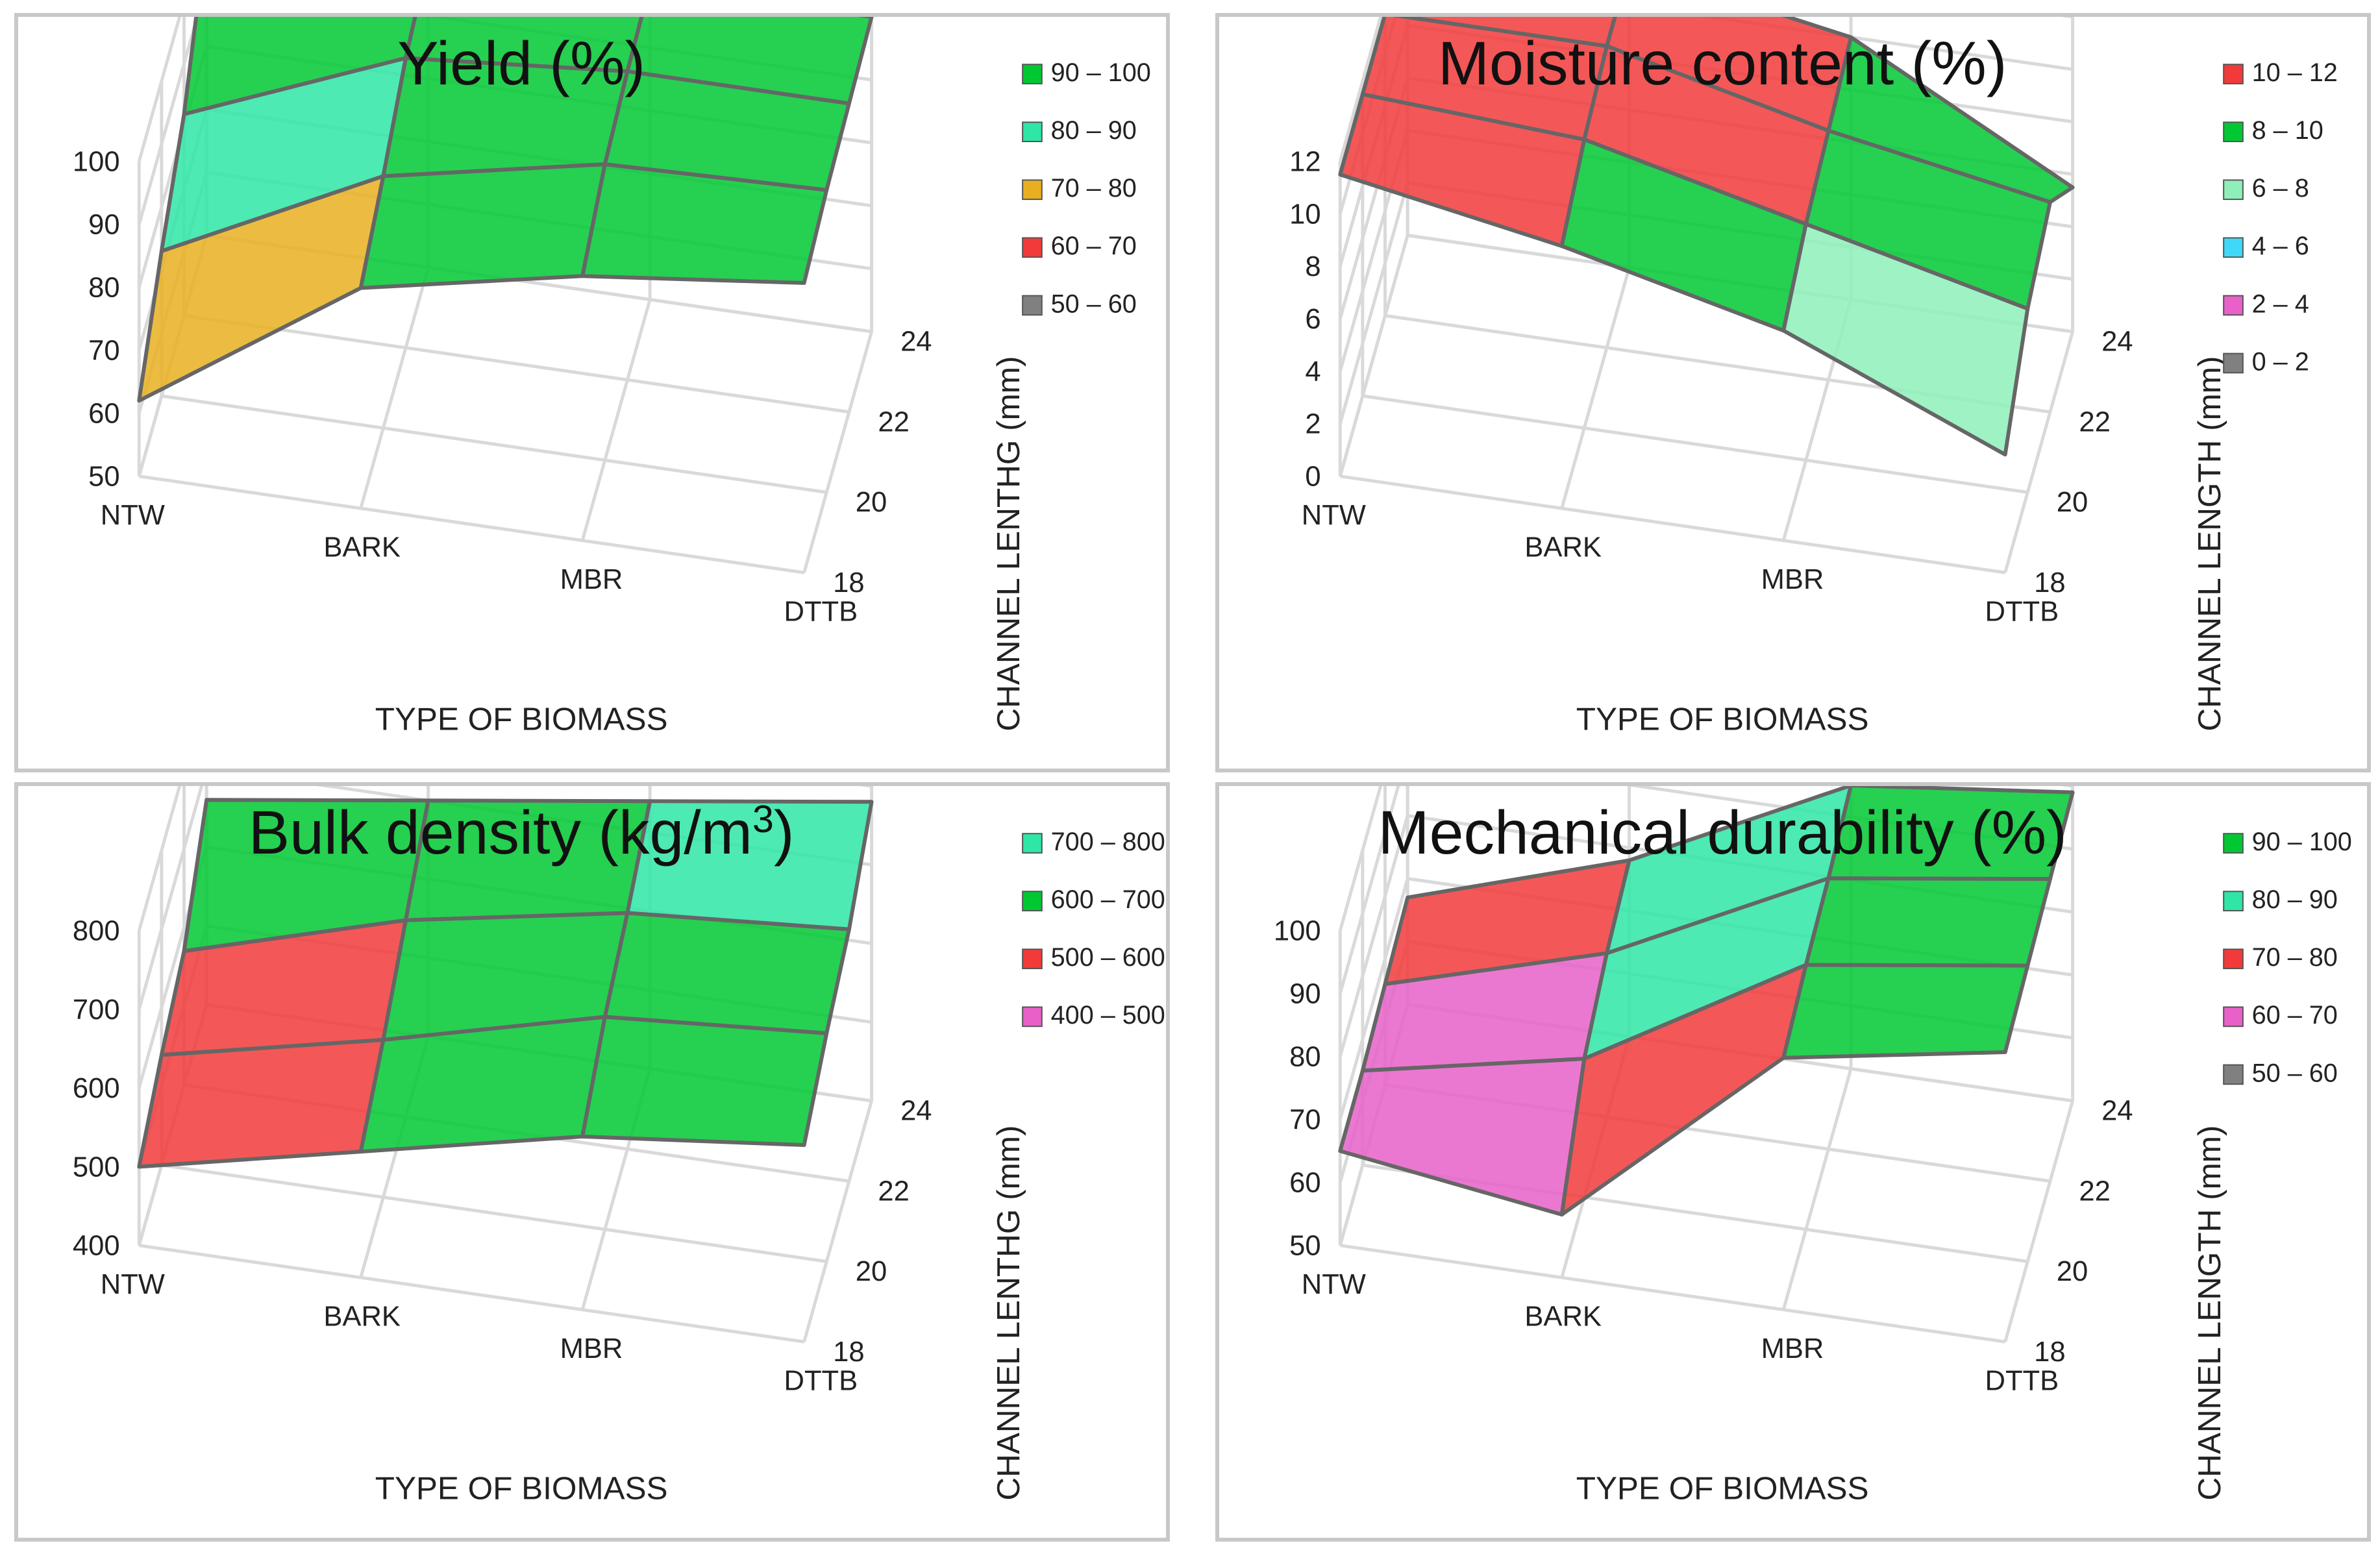  What do you see at coordinates (2280, 188) in the screenshot?
I see `legend-label: 6 – 8` at bounding box center [2280, 188].